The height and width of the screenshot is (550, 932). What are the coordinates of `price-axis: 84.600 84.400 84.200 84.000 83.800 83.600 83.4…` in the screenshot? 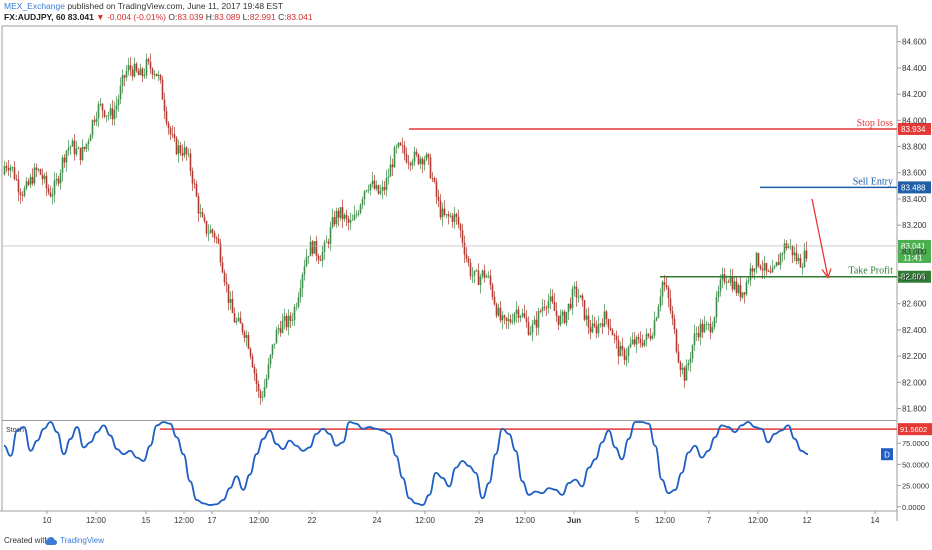 It's located at (912, 226).